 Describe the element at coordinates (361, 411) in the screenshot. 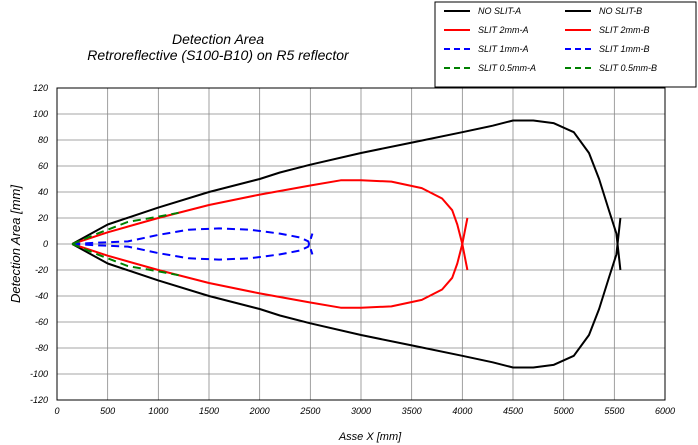

I see `x-tick-label: 3000` at that location.